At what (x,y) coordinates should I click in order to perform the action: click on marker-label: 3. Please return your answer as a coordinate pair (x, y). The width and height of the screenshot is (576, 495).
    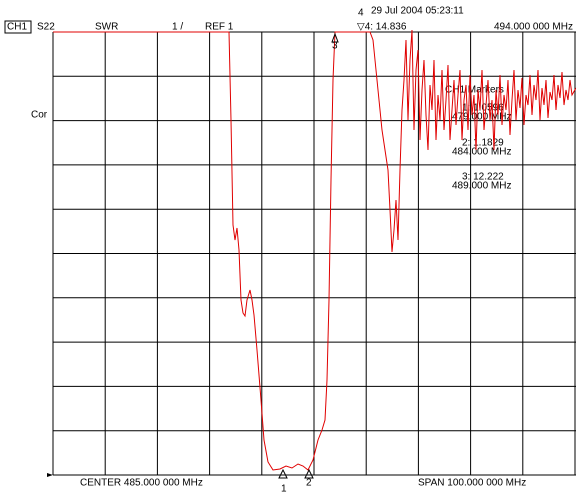
    Looking at the image, I should click on (335, 46).